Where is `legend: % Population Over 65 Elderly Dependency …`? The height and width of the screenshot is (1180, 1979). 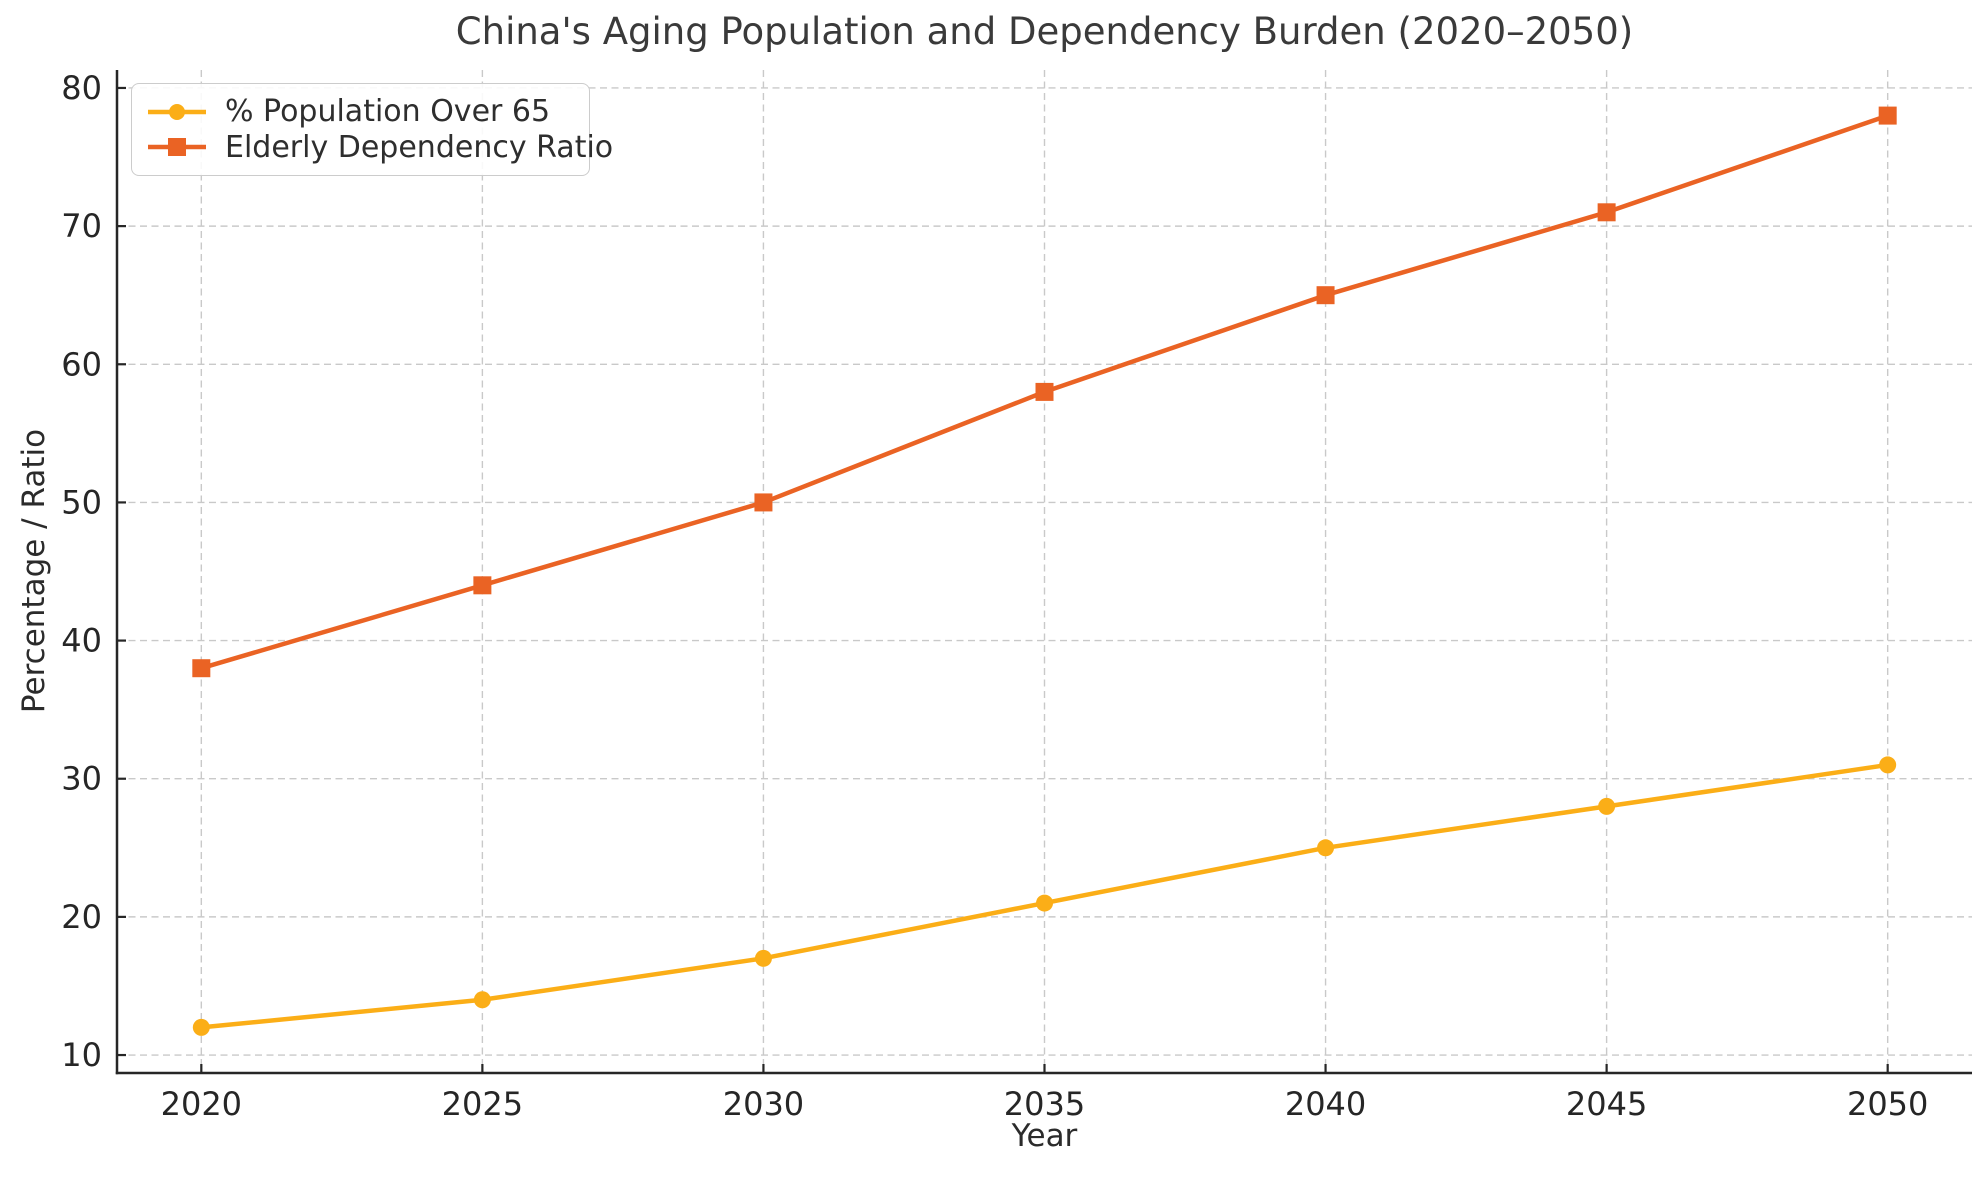
legend: % Population Over 65 Elderly Dependency … is located at coordinates (372, 129).